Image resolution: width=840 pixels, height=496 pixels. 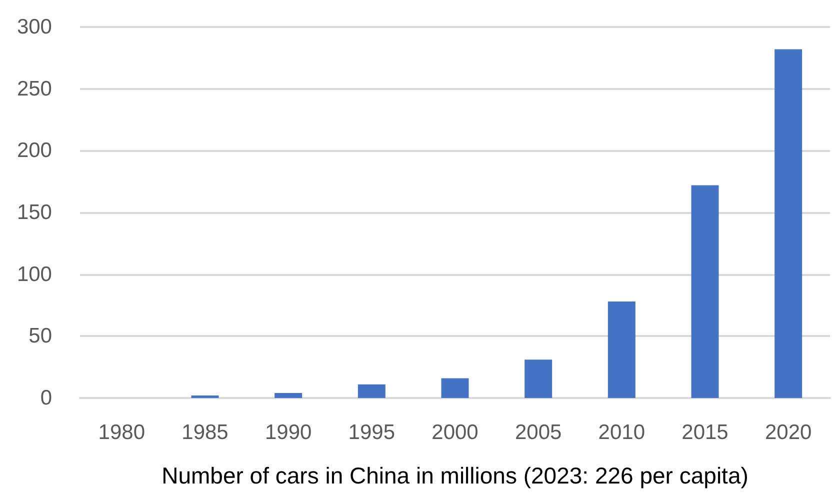 I want to click on x-tick-label: 1990, so click(x=288, y=432).